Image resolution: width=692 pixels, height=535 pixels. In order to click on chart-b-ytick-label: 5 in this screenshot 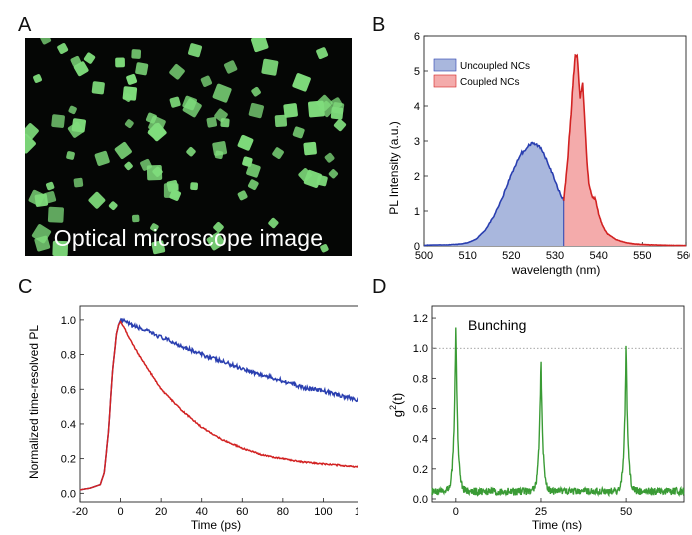, I will do `click(417, 72)`.